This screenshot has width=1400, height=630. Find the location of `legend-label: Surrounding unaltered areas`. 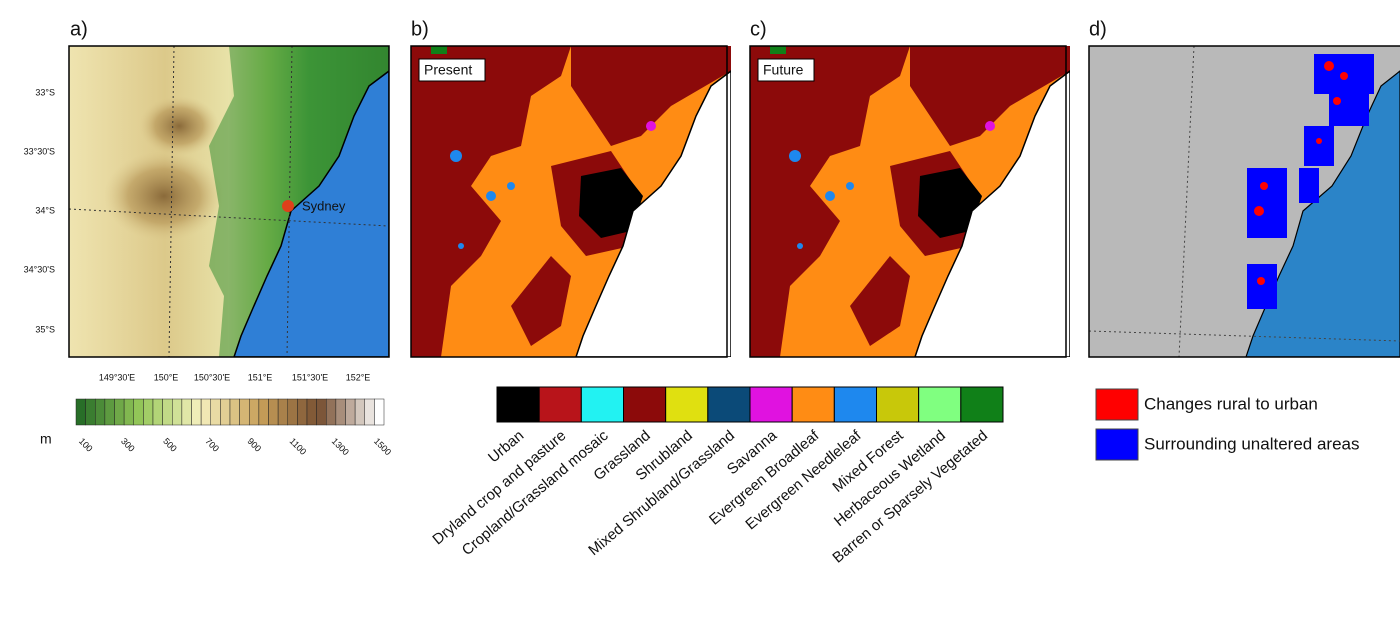

legend-label: Surrounding unaltered areas is located at coordinates (1251, 443).